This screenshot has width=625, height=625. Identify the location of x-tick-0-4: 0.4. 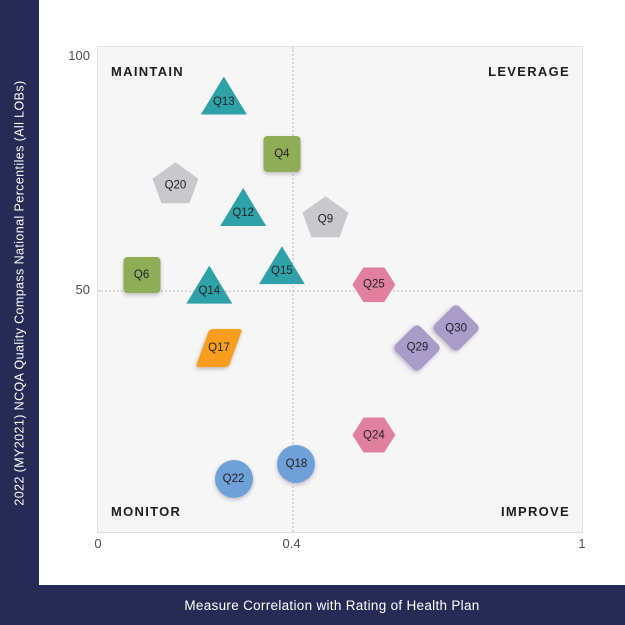
(291, 543).